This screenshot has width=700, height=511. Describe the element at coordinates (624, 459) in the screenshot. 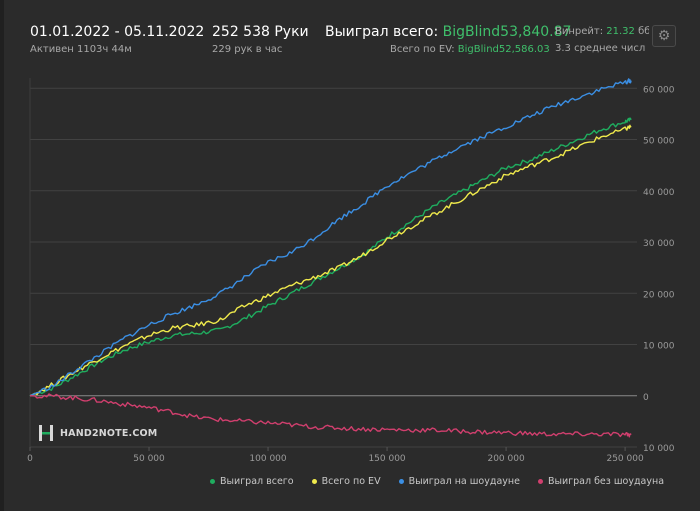

I see `x-tick-label: 250 000` at that location.